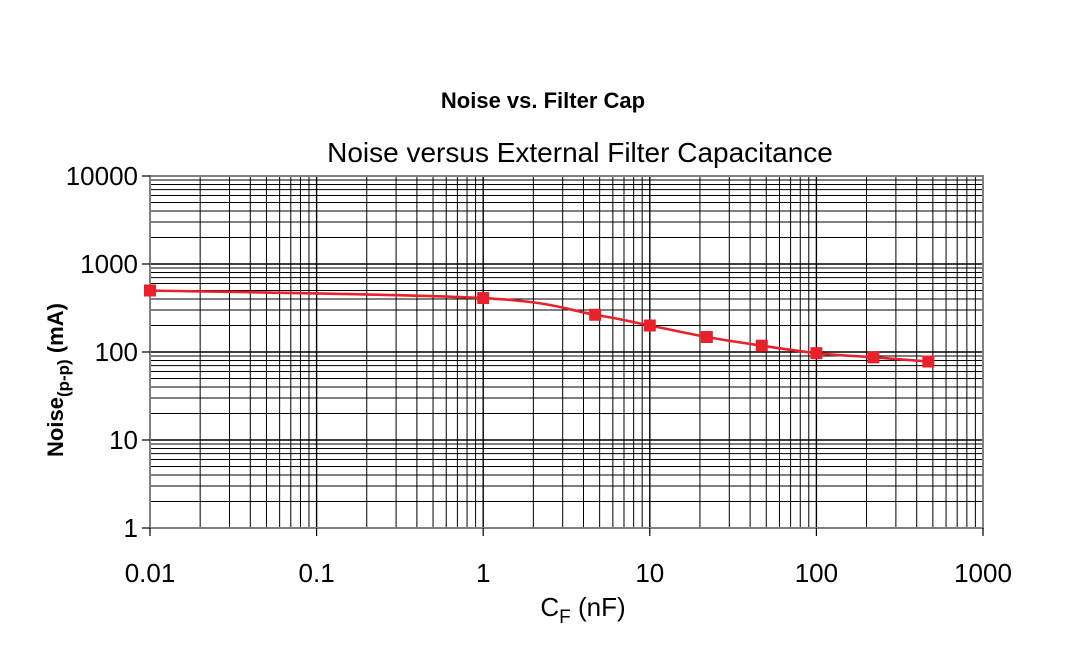 The width and height of the screenshot is (1079, 653). I want to click on x-tick-label: 1000, so click(983, 573).